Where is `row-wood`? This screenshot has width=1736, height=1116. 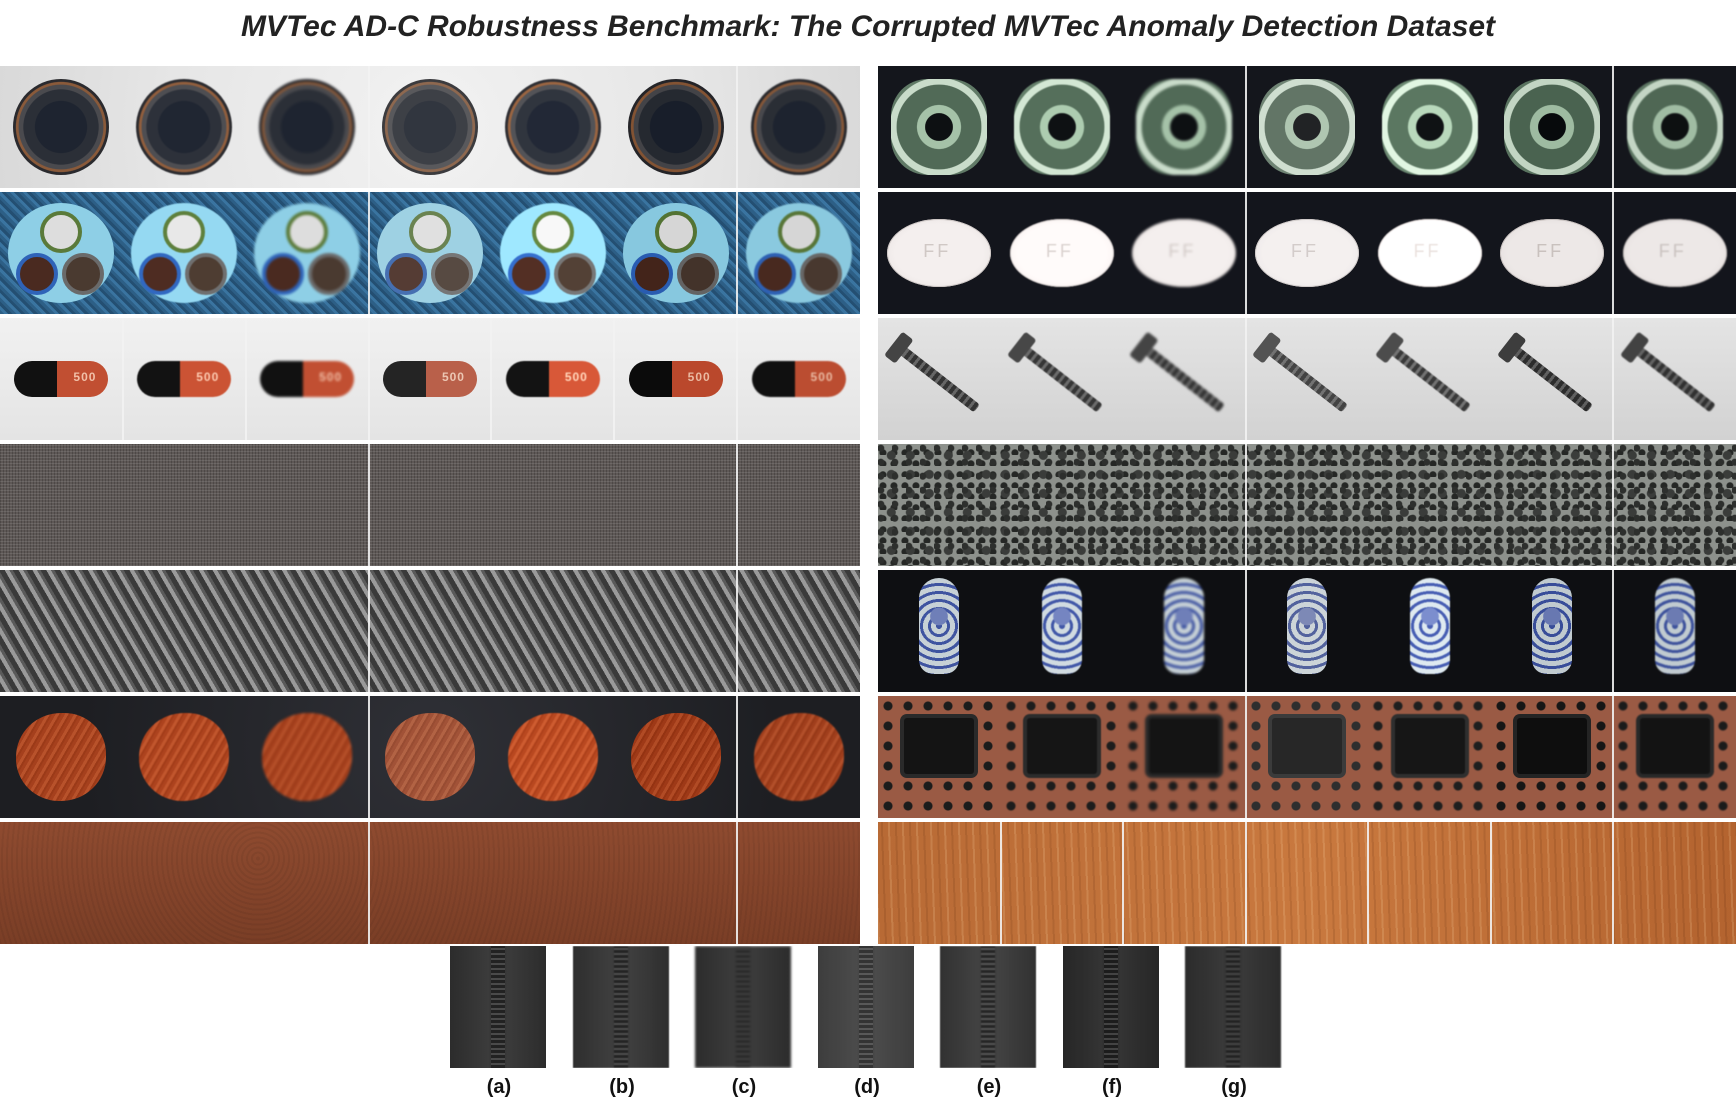
row-wood is located at coordinates (1307, 883).